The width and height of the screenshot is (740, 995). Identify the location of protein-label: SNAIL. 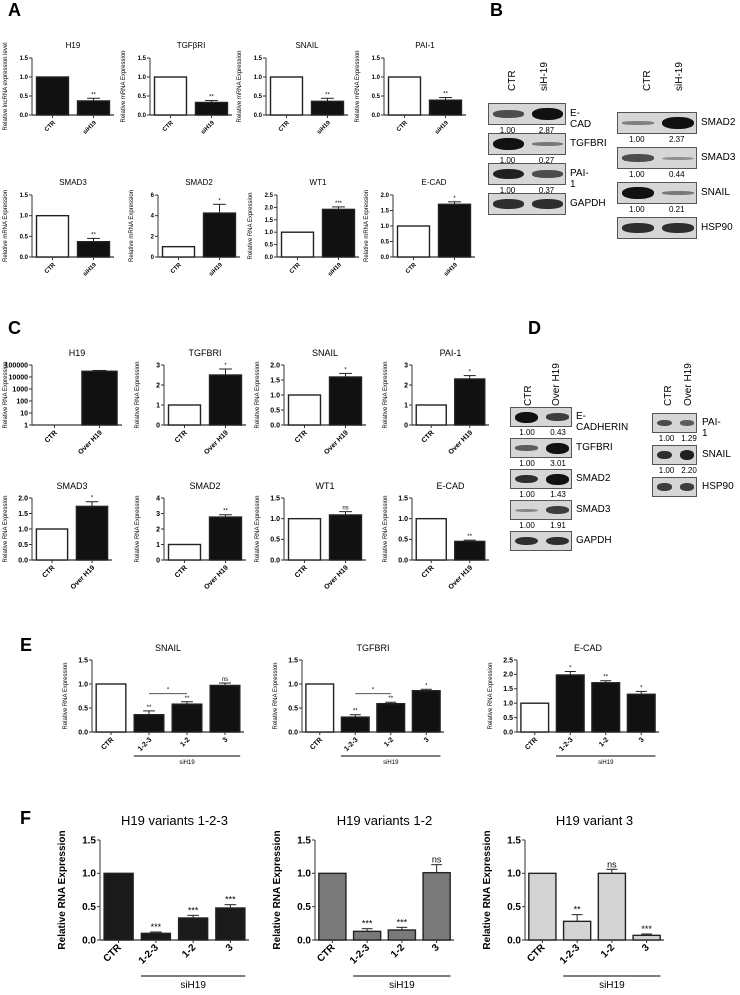
(716, 454).